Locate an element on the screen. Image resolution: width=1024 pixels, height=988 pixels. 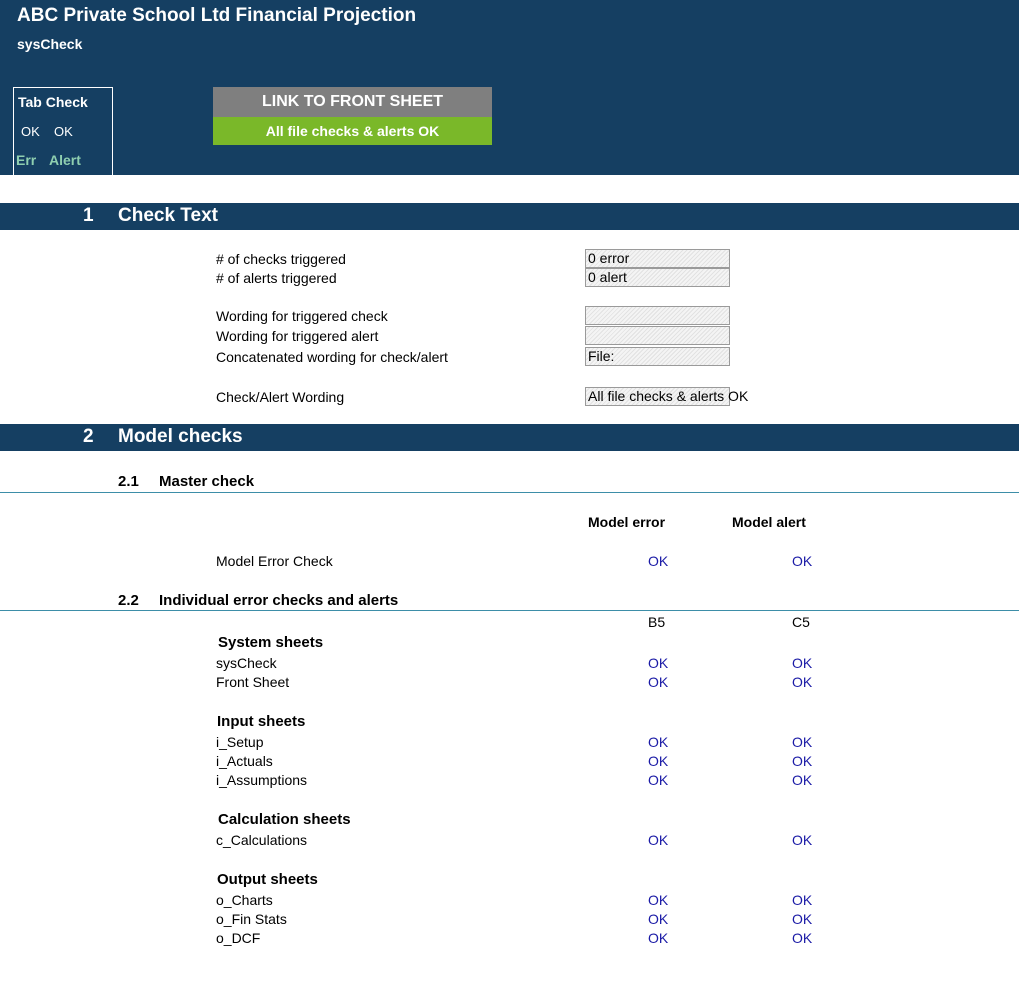
tab-check-alert-label: Alert is located at coordinates (65, 160).